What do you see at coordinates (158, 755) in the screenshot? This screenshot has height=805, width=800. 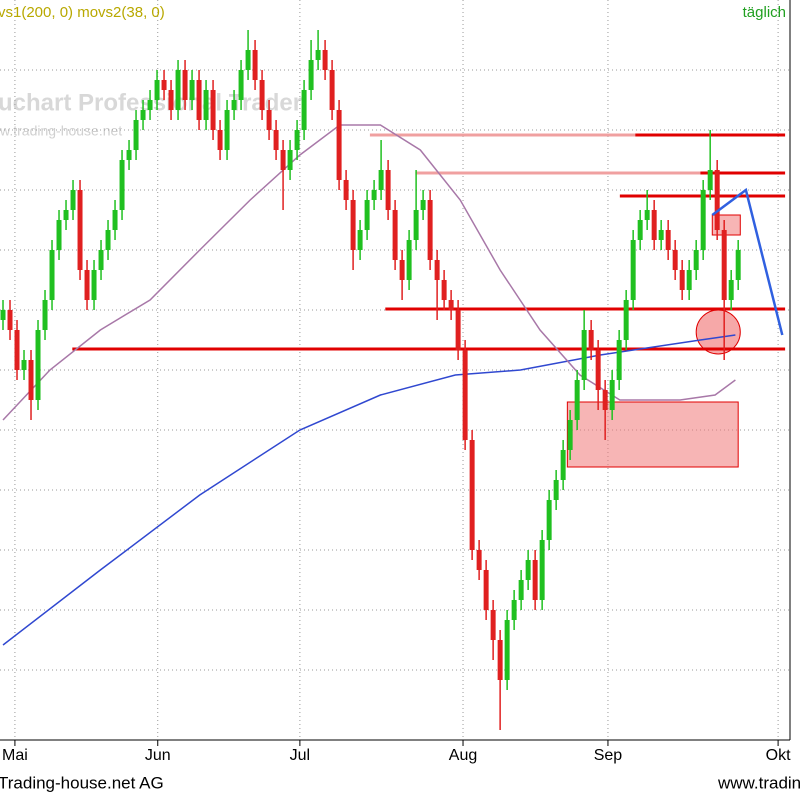 I see `x-tick-label: Jun` at bounding box center [158, 755].